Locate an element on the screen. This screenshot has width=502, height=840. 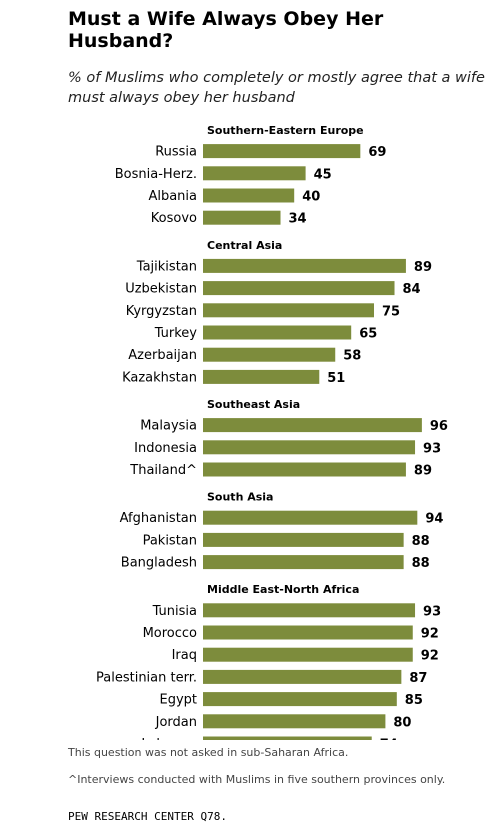
value-label: 80 is located at coordinates (402, 722).